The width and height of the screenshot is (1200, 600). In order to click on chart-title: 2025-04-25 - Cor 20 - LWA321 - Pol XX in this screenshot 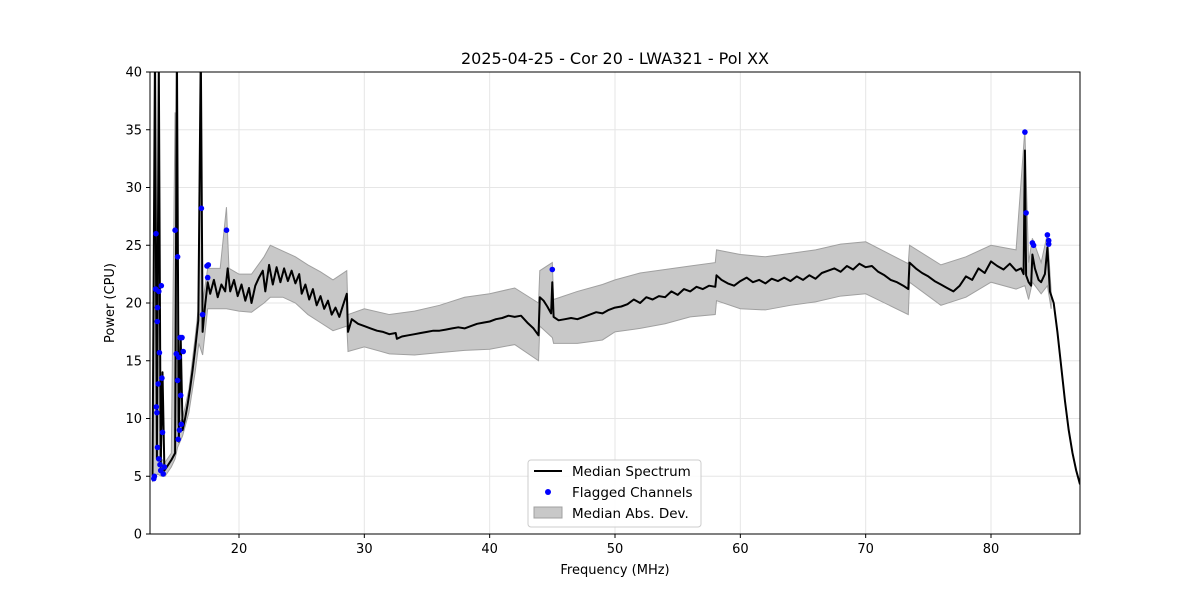, I will do `click(615, 58)`.